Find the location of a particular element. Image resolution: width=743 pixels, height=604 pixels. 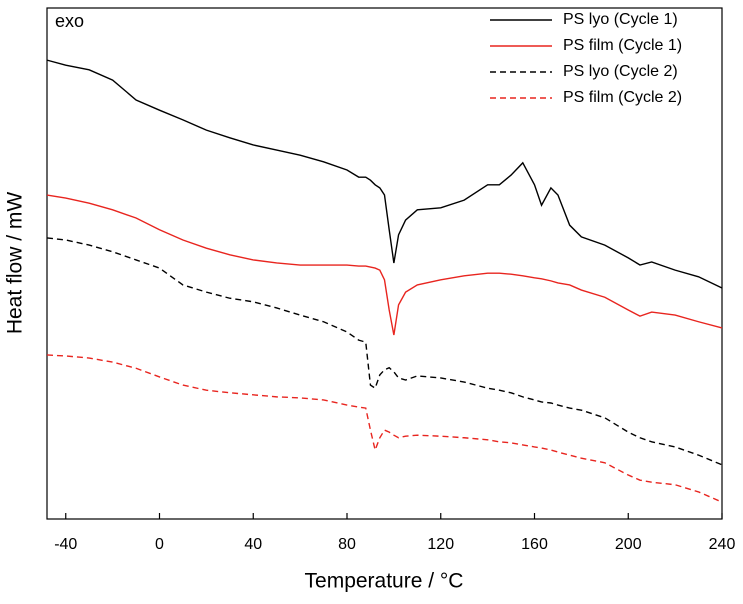

x-tick-label: -40 is located at coordinates (65, 544).